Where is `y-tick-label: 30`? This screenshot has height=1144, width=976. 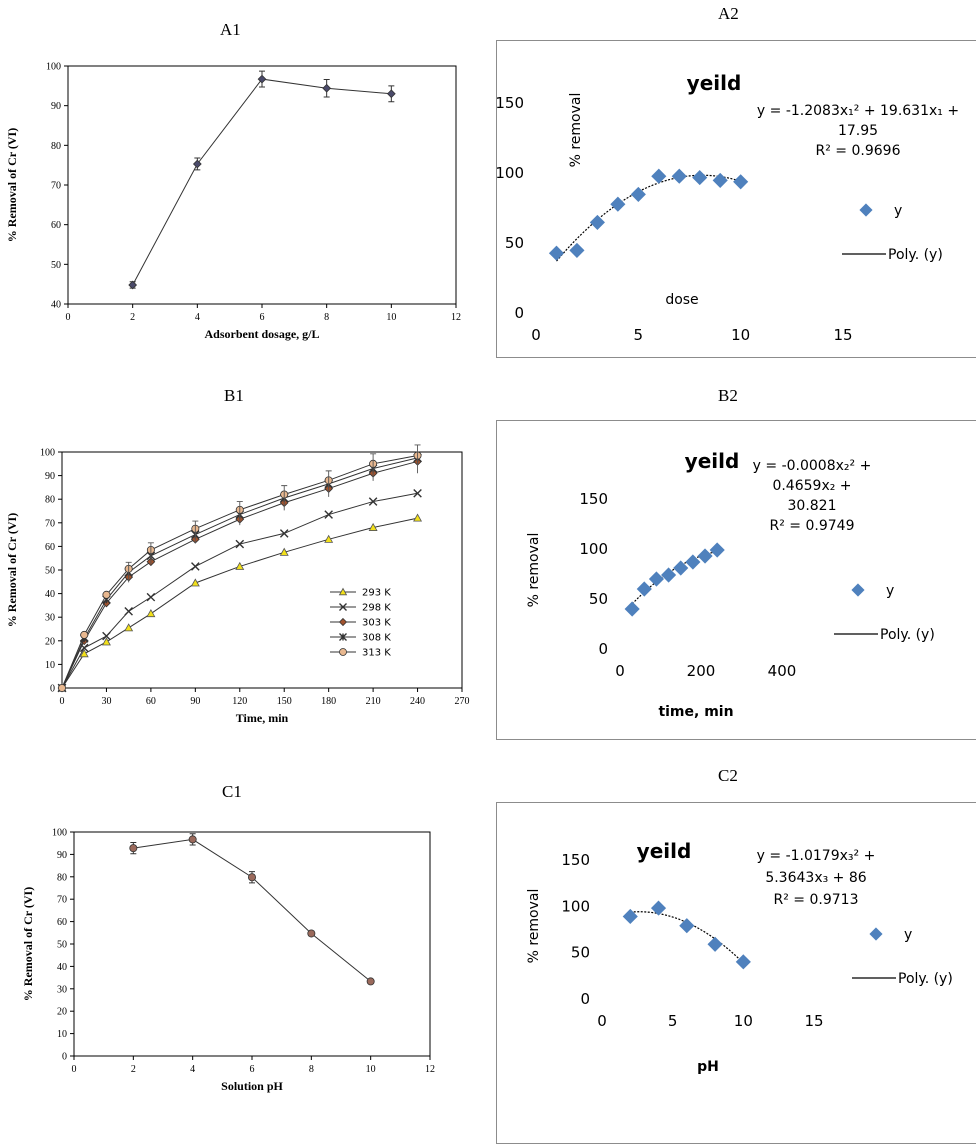
y-tick-label: 30 is located at coordinates (50, 618).